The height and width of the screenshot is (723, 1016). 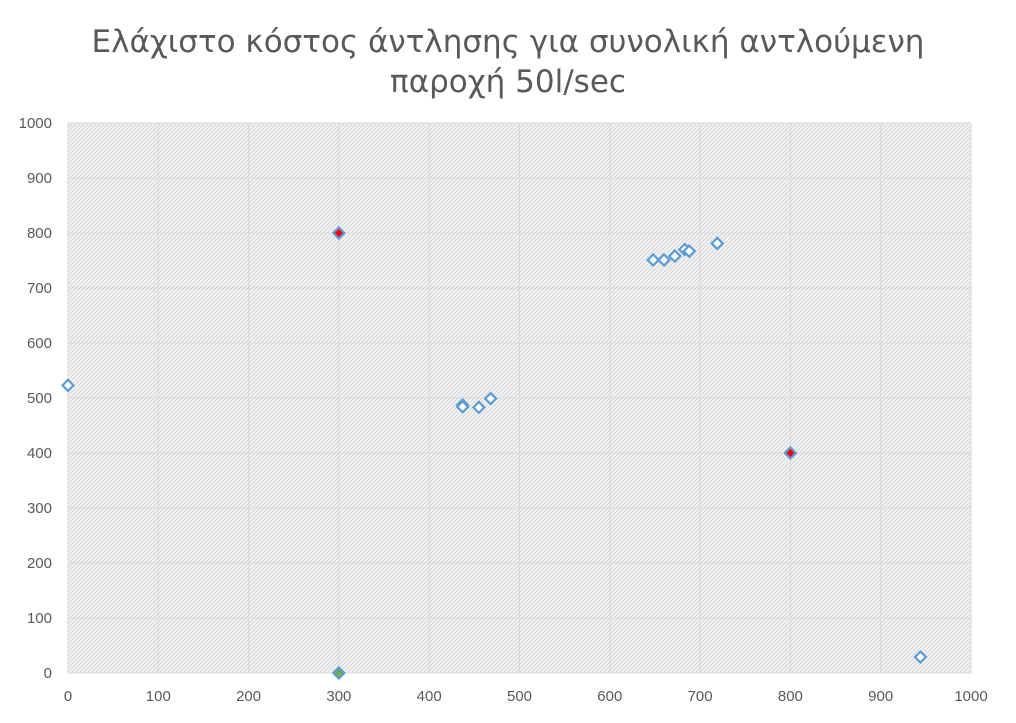 I want to click on x-tick-label: 700, so click(x=700, y=696).